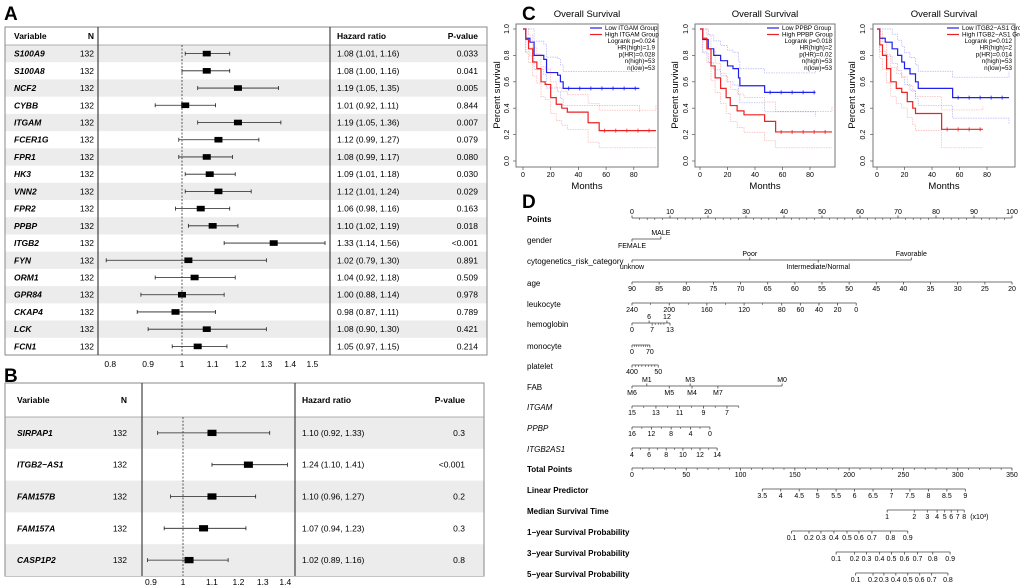 Image resolution: width=1020 pixels, height=586 pixels. I want to click on header-p-value: P-value, so click(450, 400).